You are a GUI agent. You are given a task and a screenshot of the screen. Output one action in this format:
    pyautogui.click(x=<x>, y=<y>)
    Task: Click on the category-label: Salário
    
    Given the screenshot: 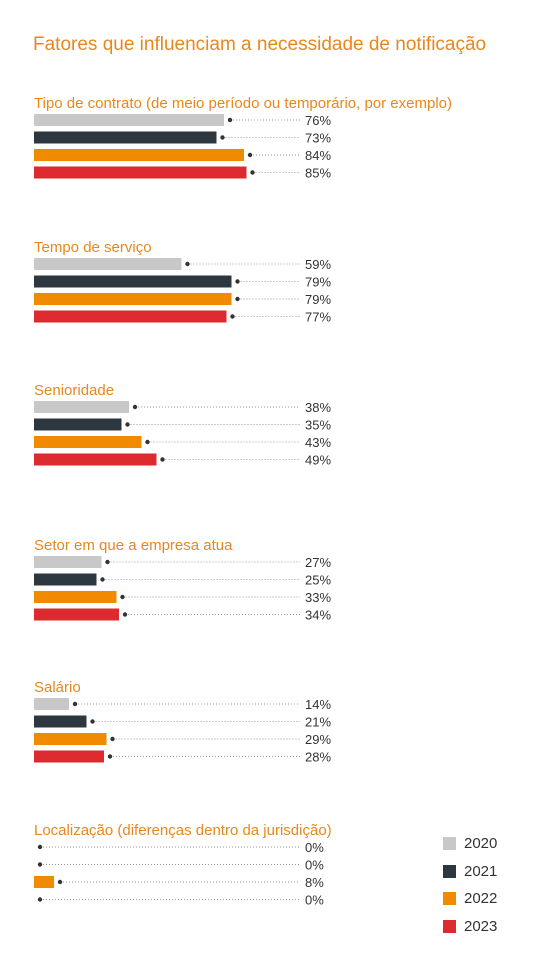 What is the action you would take?
    pyautogui.click(x=57, y=687)
    